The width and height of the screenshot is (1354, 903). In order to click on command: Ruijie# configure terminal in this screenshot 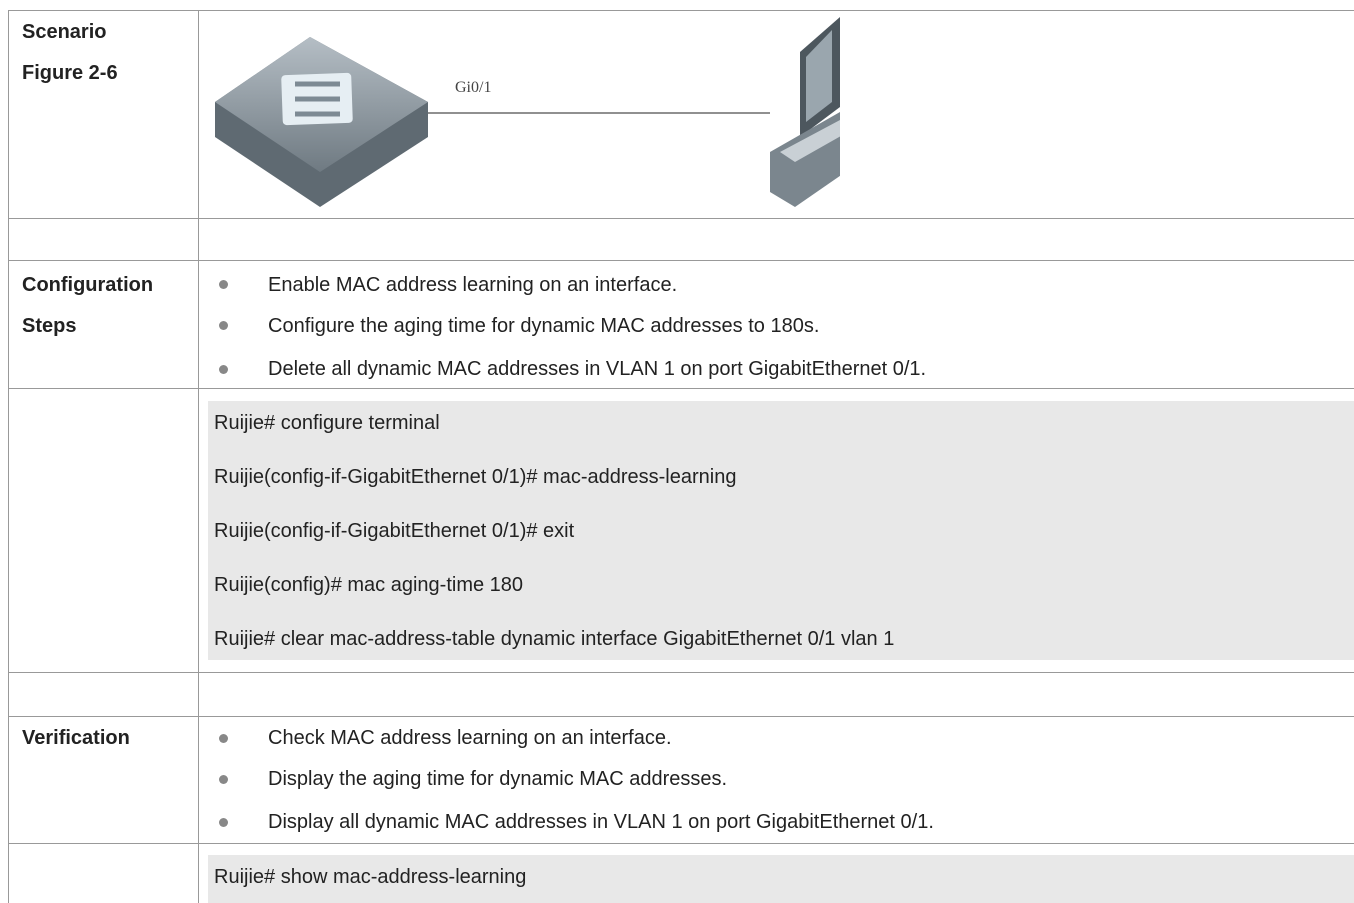, I will do `click(327, 423)`.